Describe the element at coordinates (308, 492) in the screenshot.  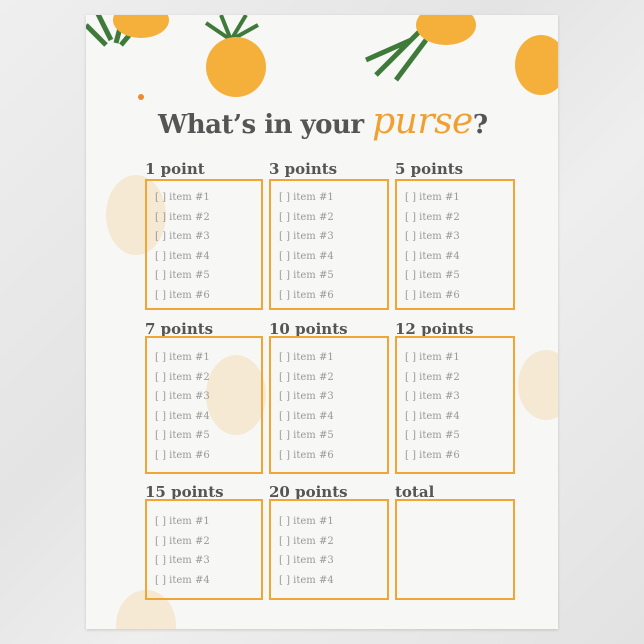
I see `section-heading: 20 points` at that location.